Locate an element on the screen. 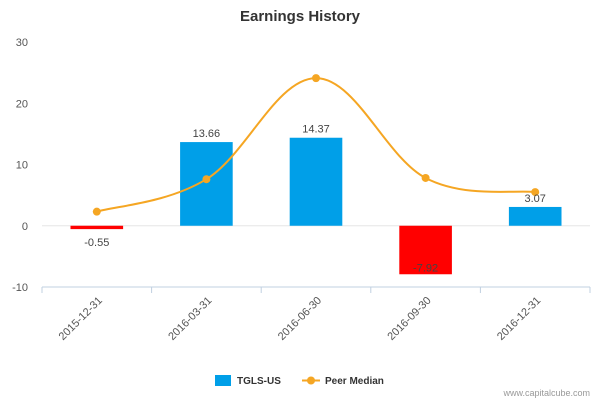 Image resolution: width=600 pixels, height=400 pixels. y-tick-label: 30 is located at coordinates (22, 43).